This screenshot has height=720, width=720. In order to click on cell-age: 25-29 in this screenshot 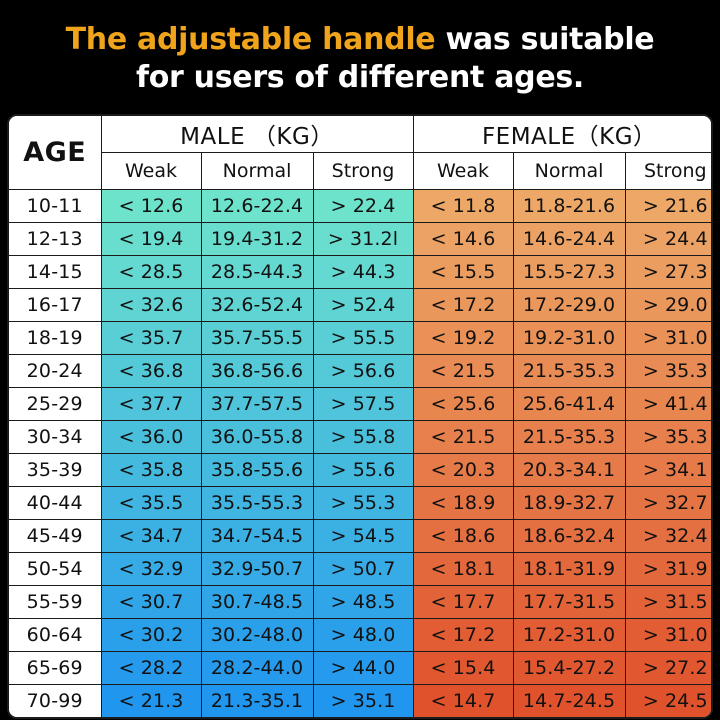, I will do `click(55, 404)`.